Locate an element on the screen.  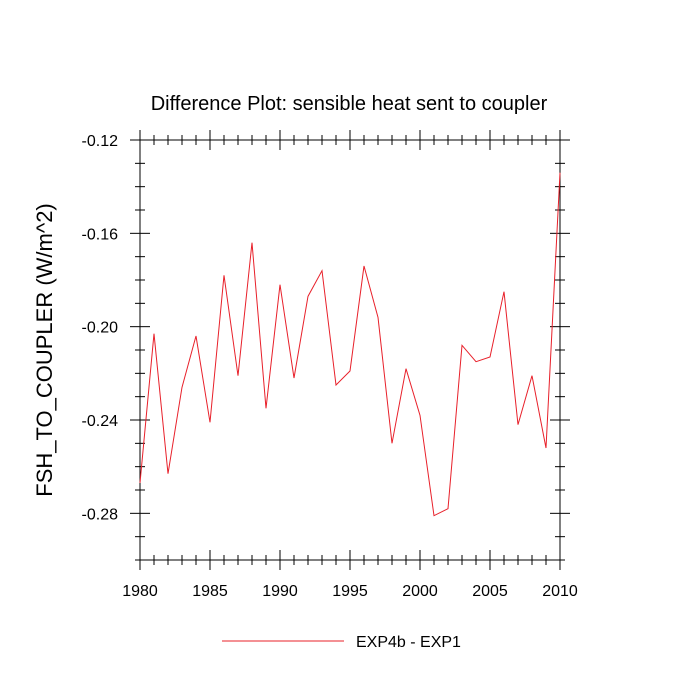
y-tick-label: -0.12 is located at coordinates (100, 141).